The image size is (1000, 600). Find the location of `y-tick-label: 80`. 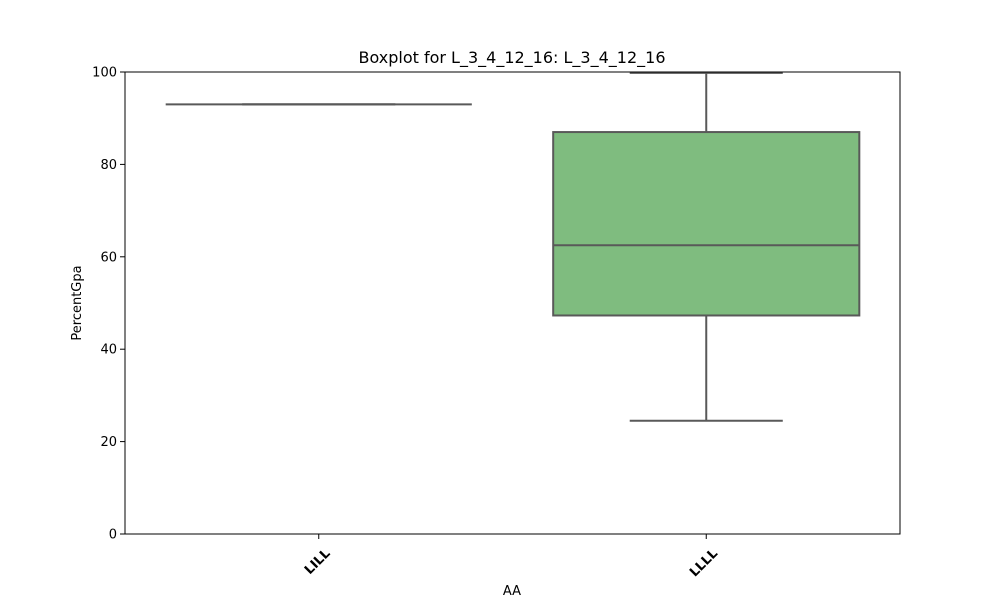

y-tick-label: 80 is located at coordinates (108, 165).